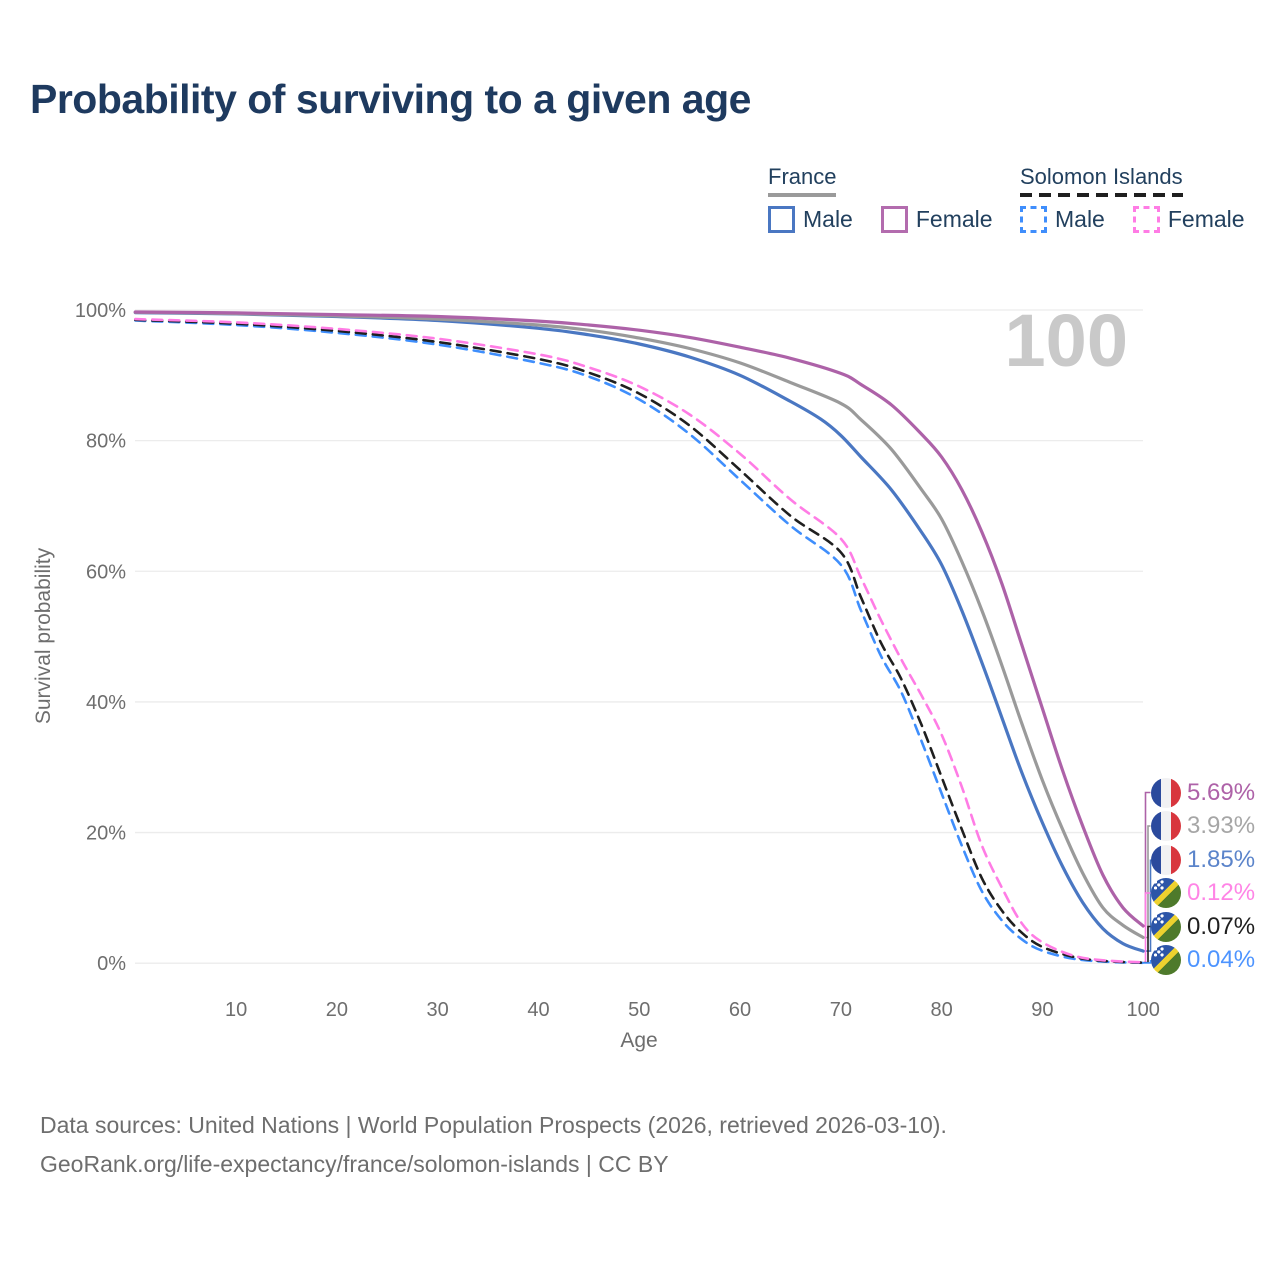 This screenshot has height=1280, width=1280. I want to click on x-tick-label: 60, so click(740, 1010).